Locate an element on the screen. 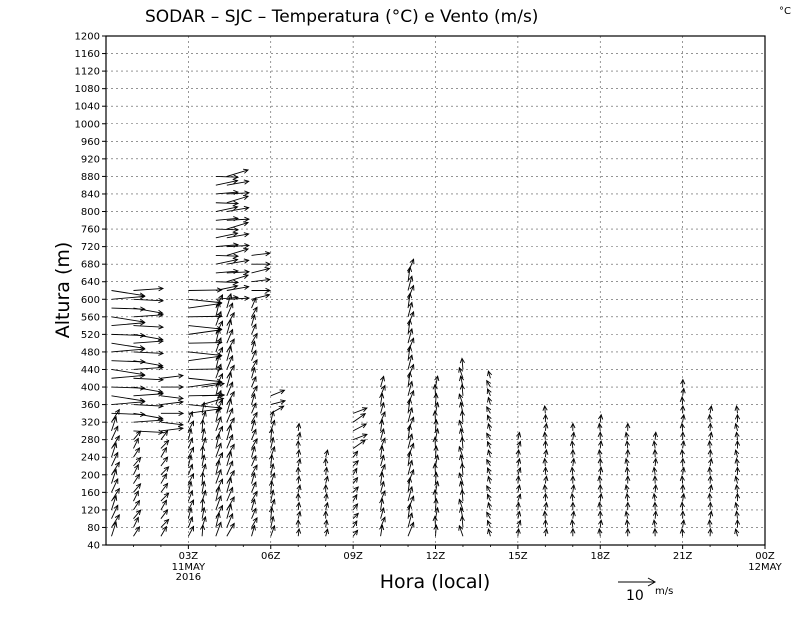 The image size is (800, 618). y-tick-label: 760 is located at coordinates (90, 230).